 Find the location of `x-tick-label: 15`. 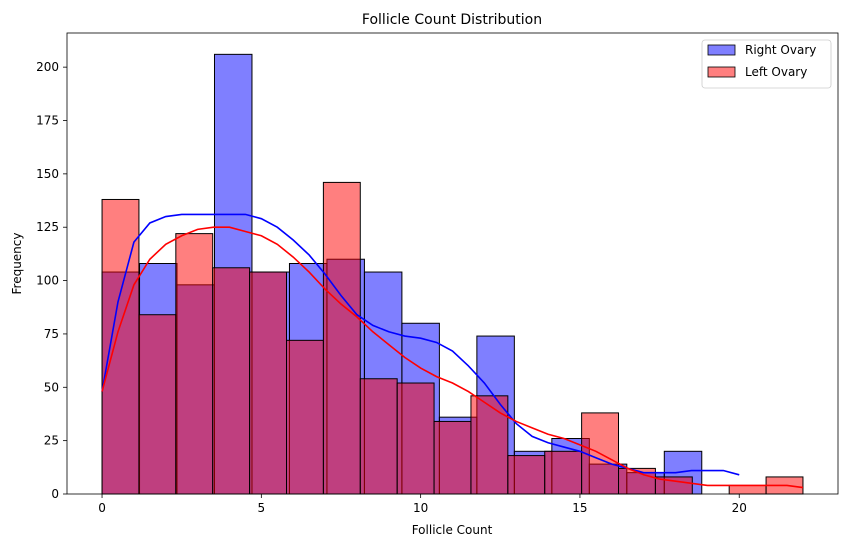

x-tick-label: 15 is located at coordinates (579, 508).